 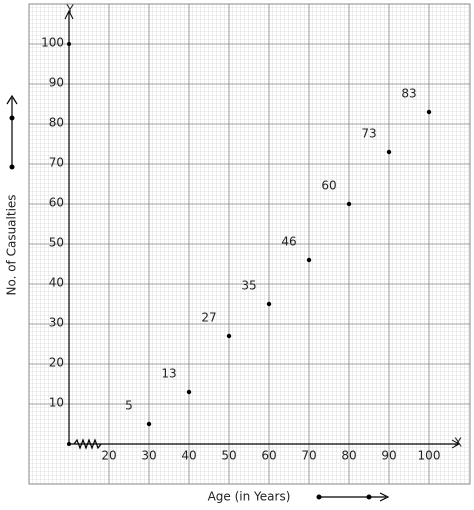 What do you see at coordinates (52, 43) in the screenshot?
I see `y-tick-label: 100` at bounding box center [52, 43].